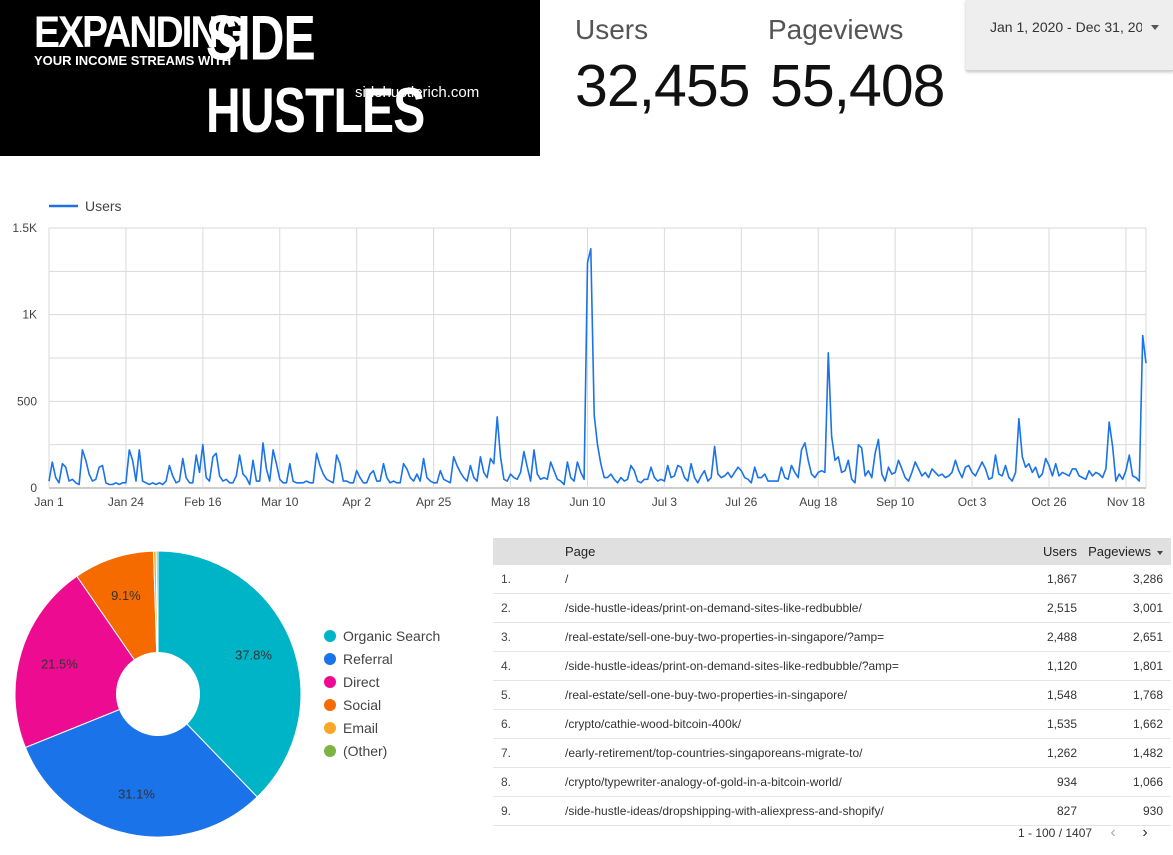  I want to click on legend-label: Social, so click(362, 704).